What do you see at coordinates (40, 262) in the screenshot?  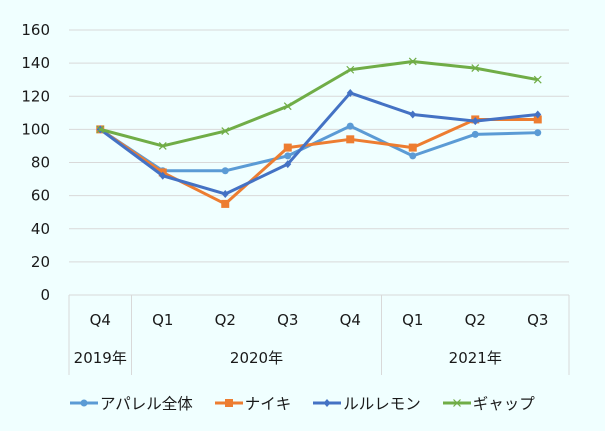 I see `y-tick-label: 20` at bounding box center [40, 262].